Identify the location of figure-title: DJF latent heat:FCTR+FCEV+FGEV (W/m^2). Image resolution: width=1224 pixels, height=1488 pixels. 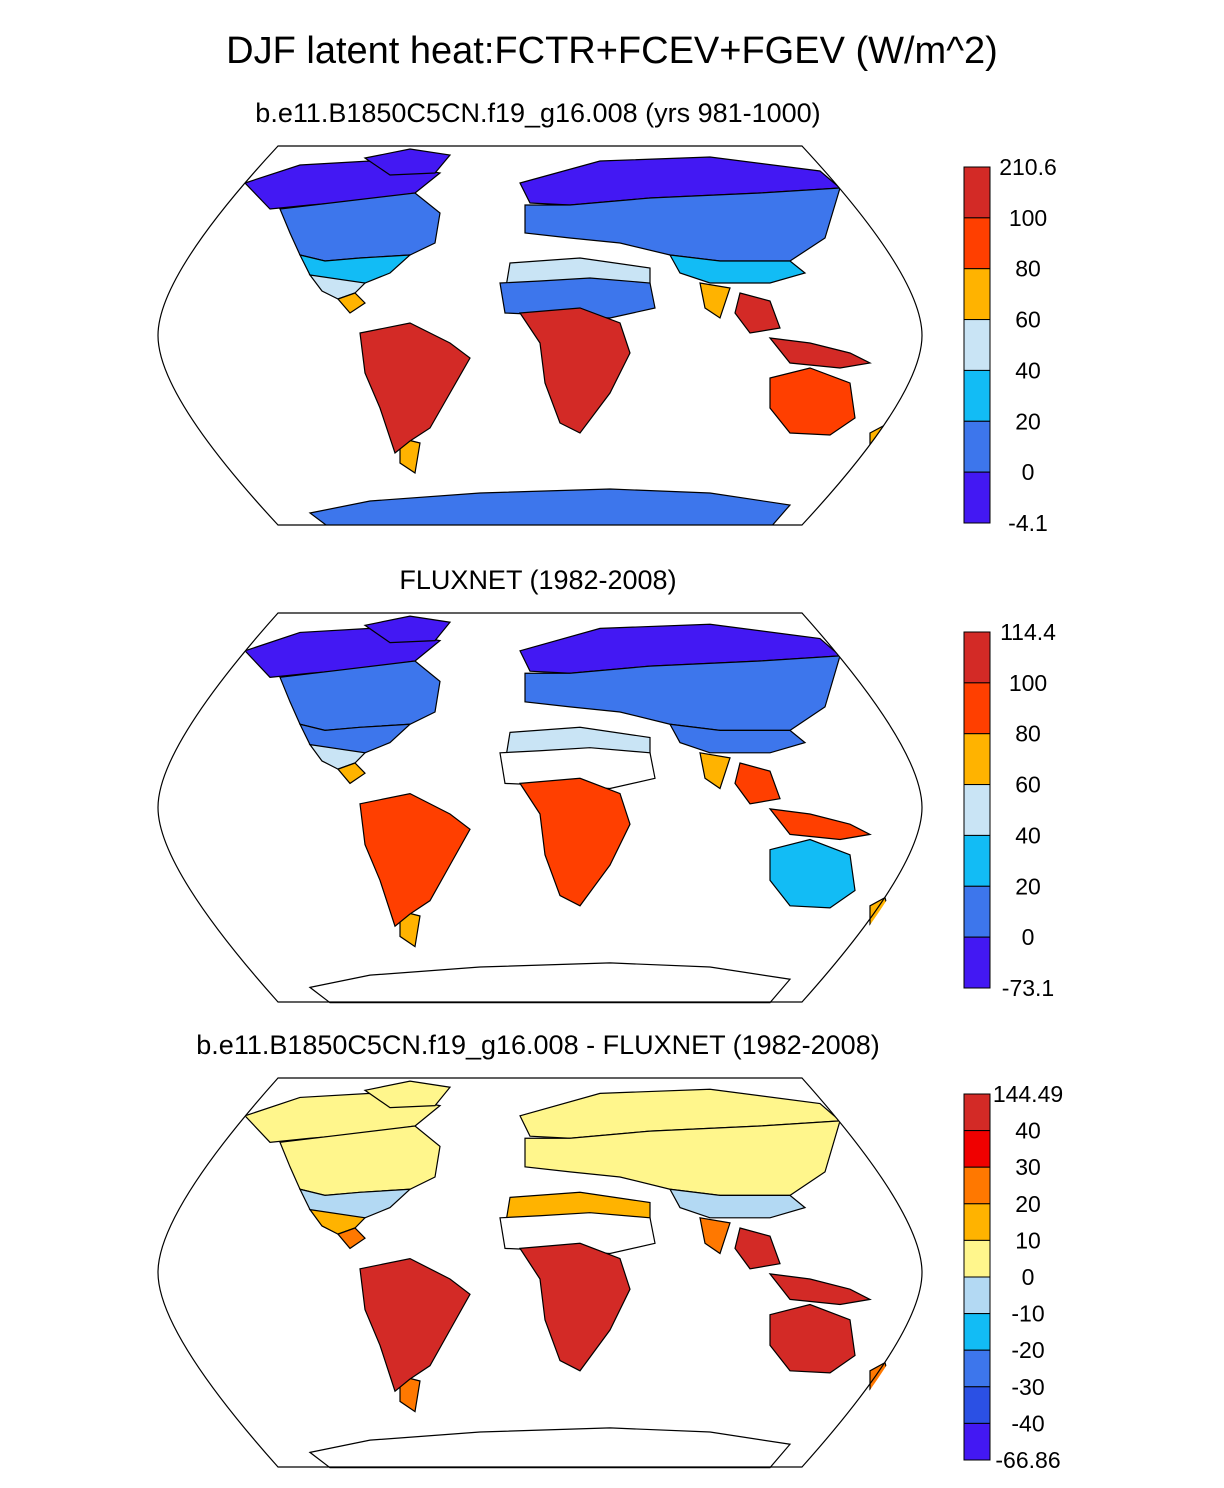
(612, 51).